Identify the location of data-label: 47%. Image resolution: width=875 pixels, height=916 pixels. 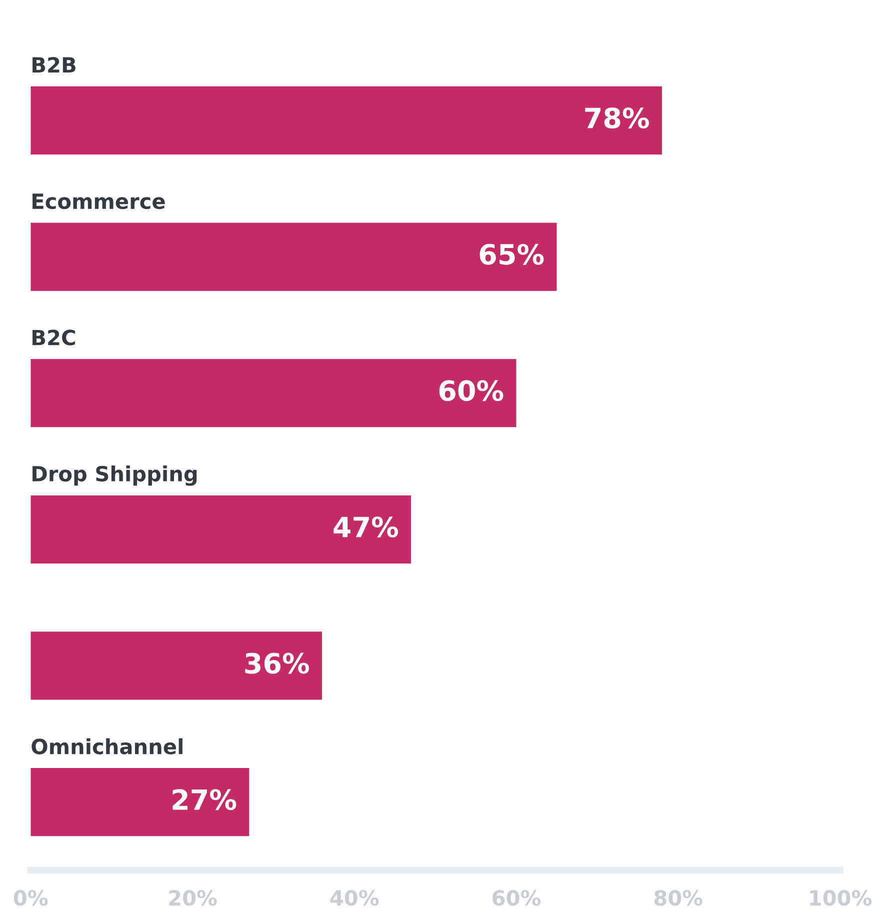
(366, 527).